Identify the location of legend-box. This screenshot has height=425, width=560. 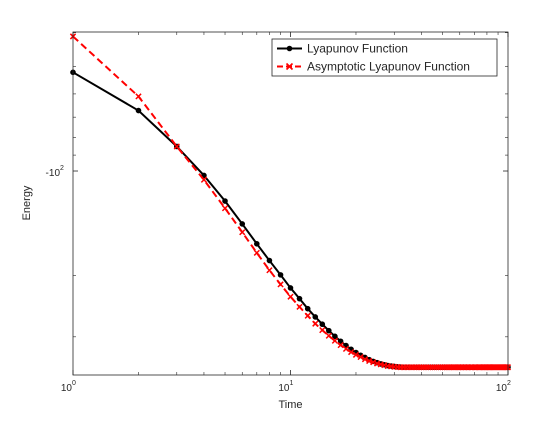
(384, 57).